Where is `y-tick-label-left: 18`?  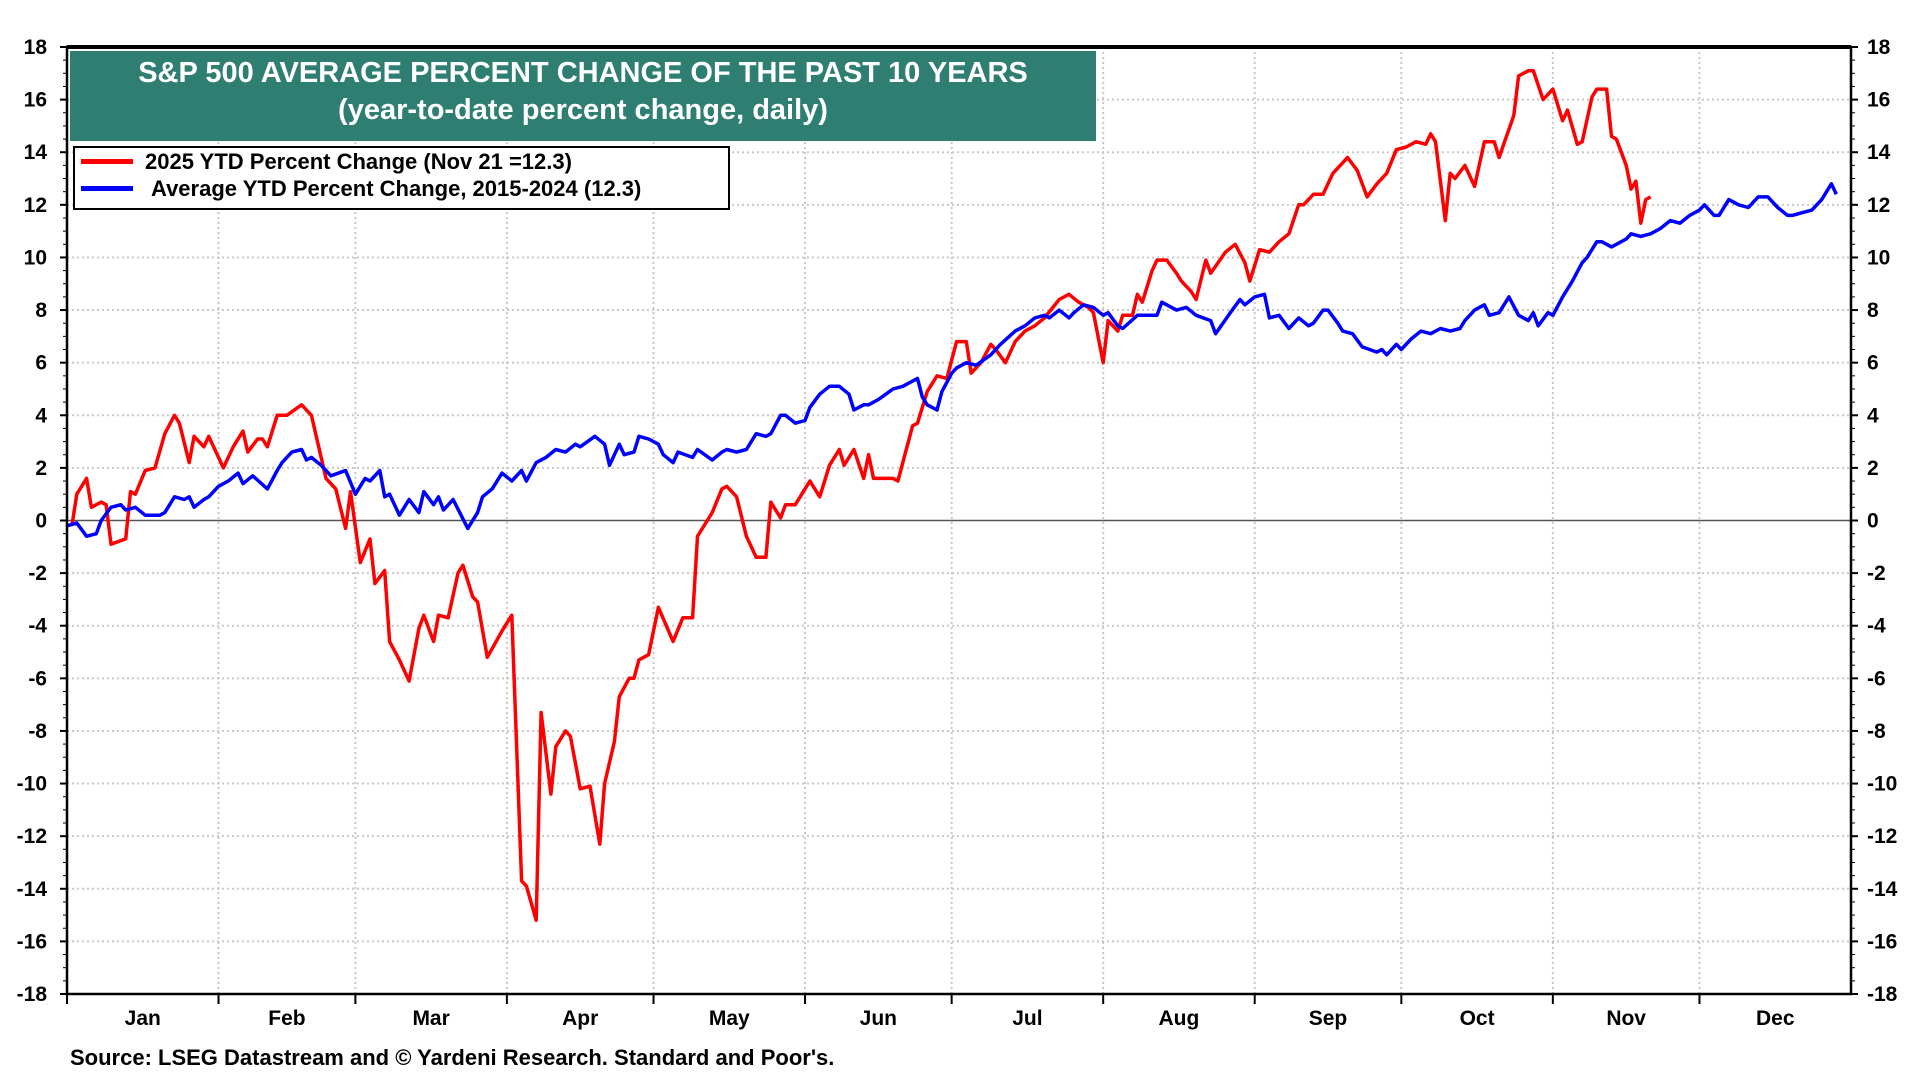 y-tick-label-left: 18 is located at coordinates (36, 47).